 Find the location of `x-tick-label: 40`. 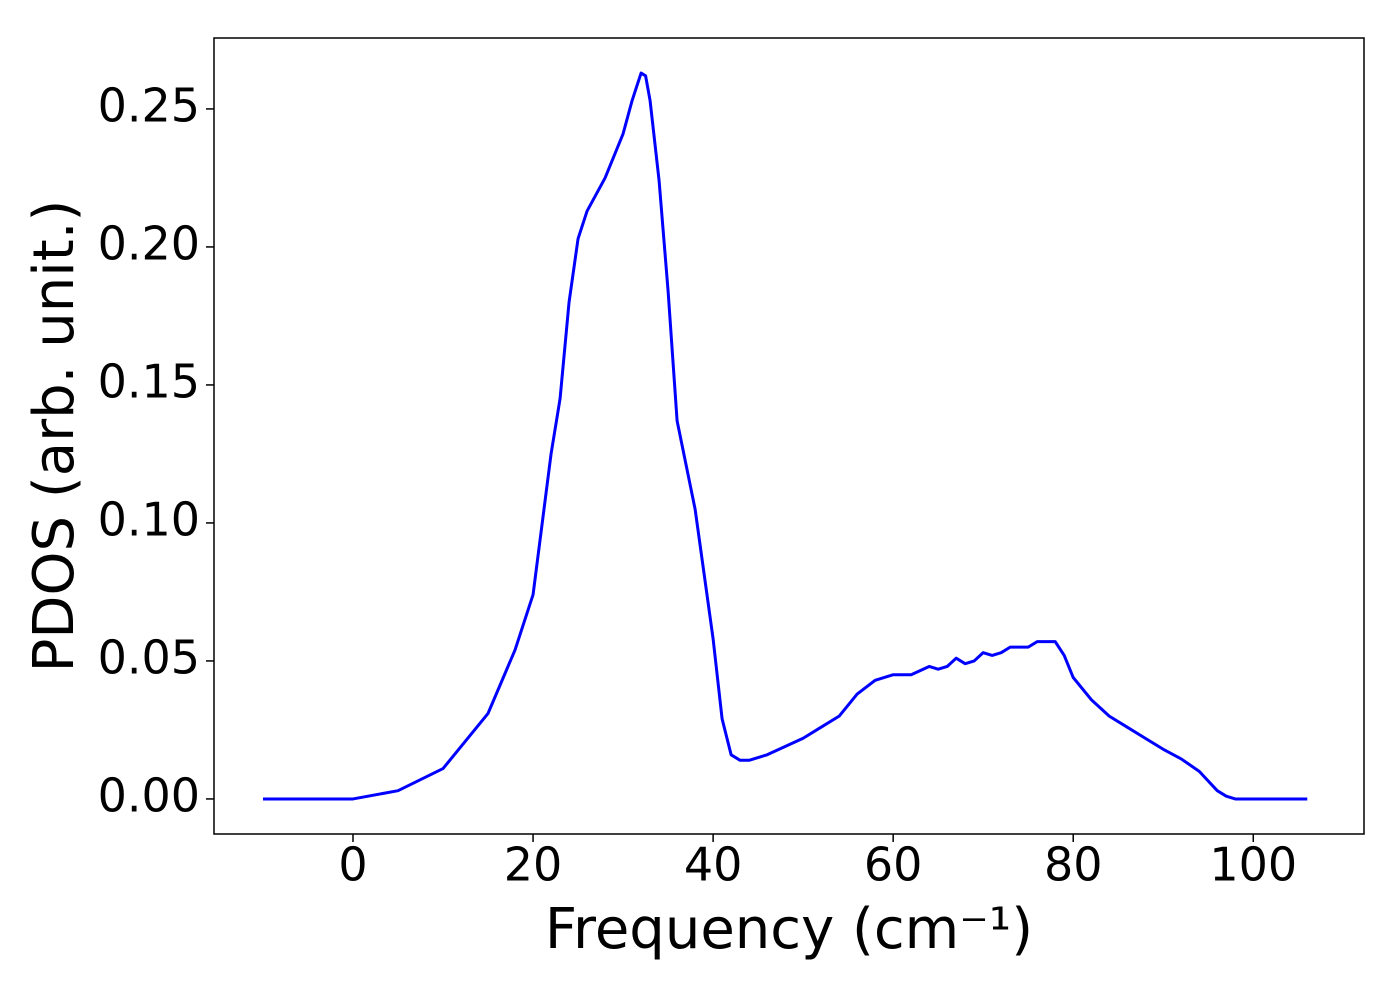

x-tick-label: 40 is located at coordinates (713, 865).